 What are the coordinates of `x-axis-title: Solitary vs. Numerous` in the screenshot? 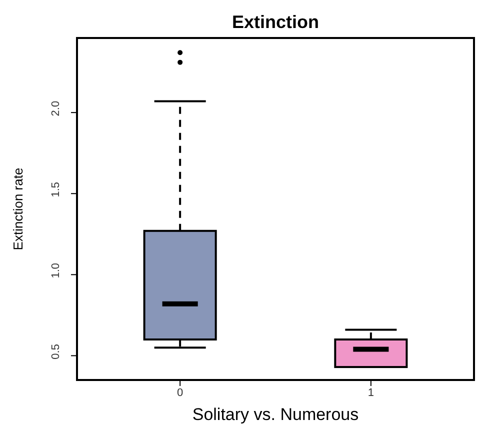 It's located at (275, 414).